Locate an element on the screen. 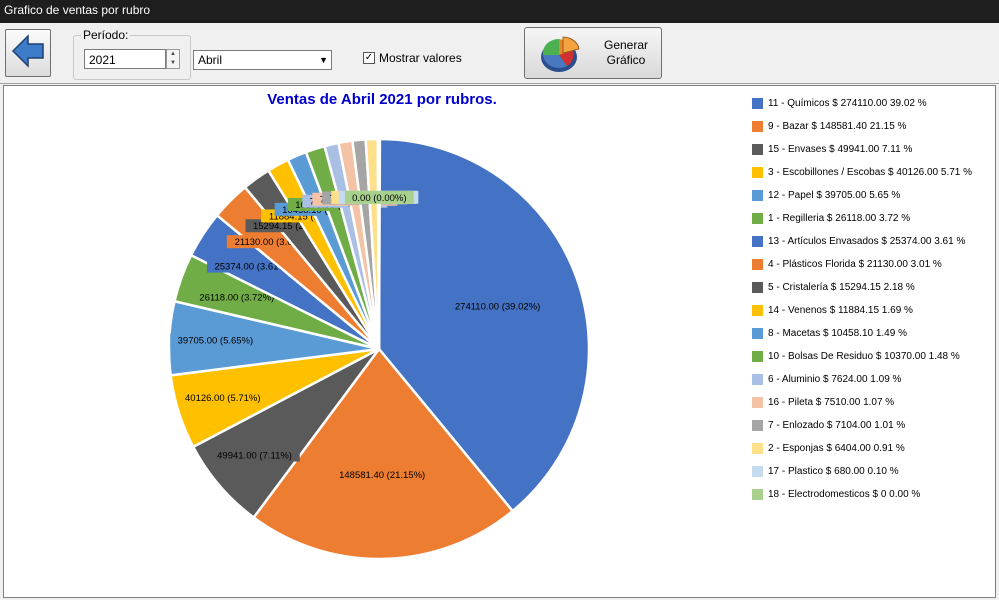  spin-up-icon: ▲ is located at coordinates (173, 54).